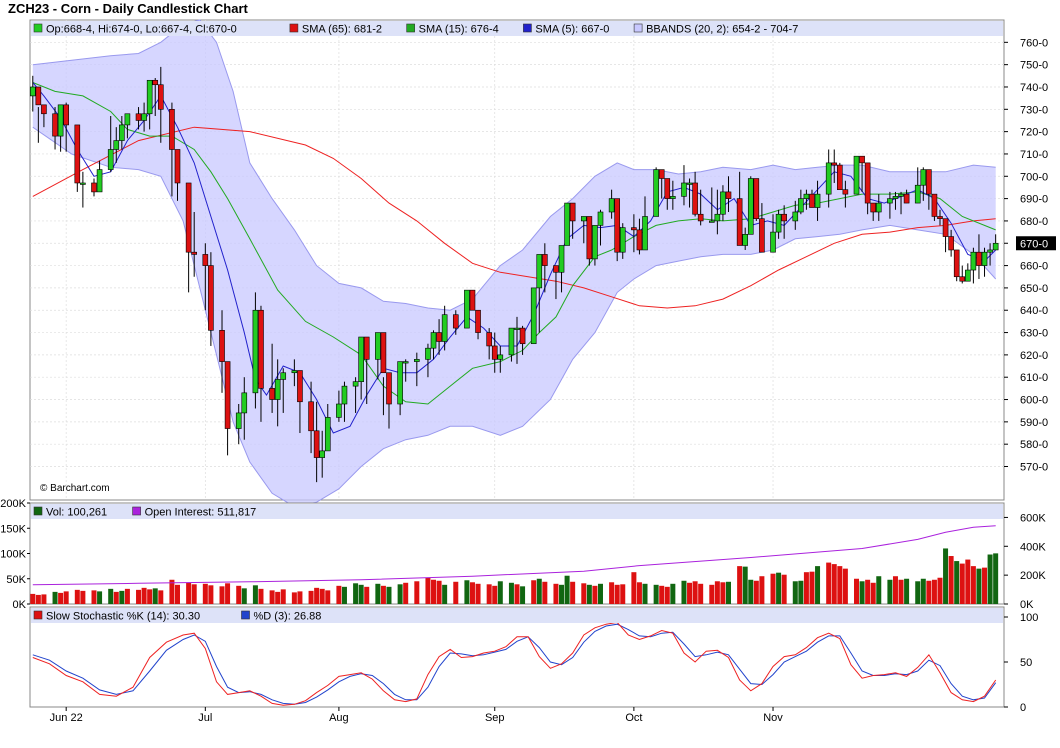 This screenshot has height=748, width=1060. Describe the element at coordinates (1034, 88) in the screenshot. I see `price-tick-label: 740-0` at that location.